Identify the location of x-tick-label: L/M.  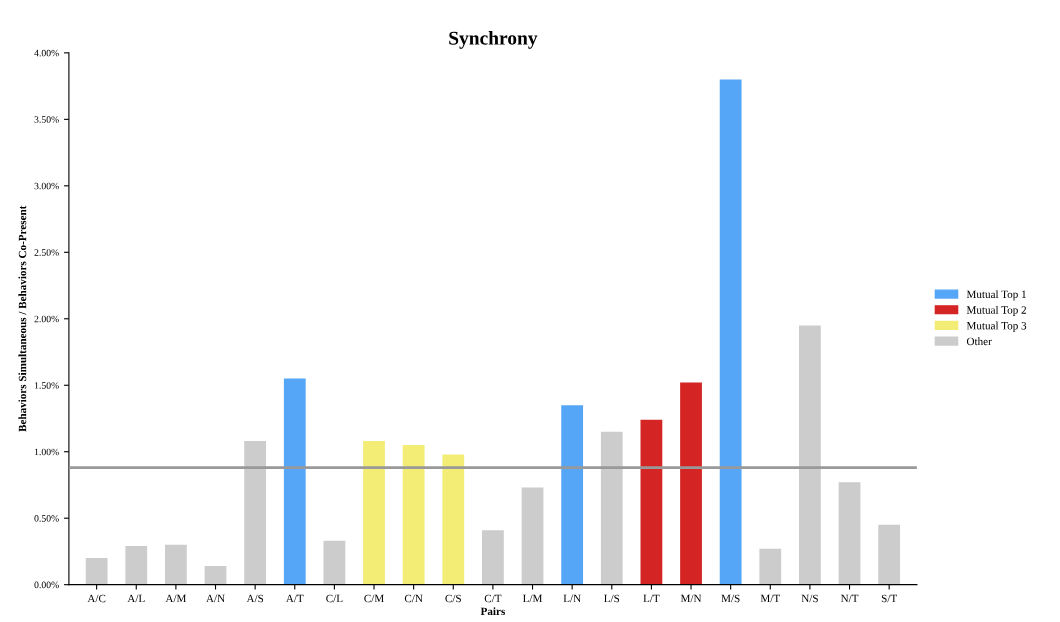
(532, 598).